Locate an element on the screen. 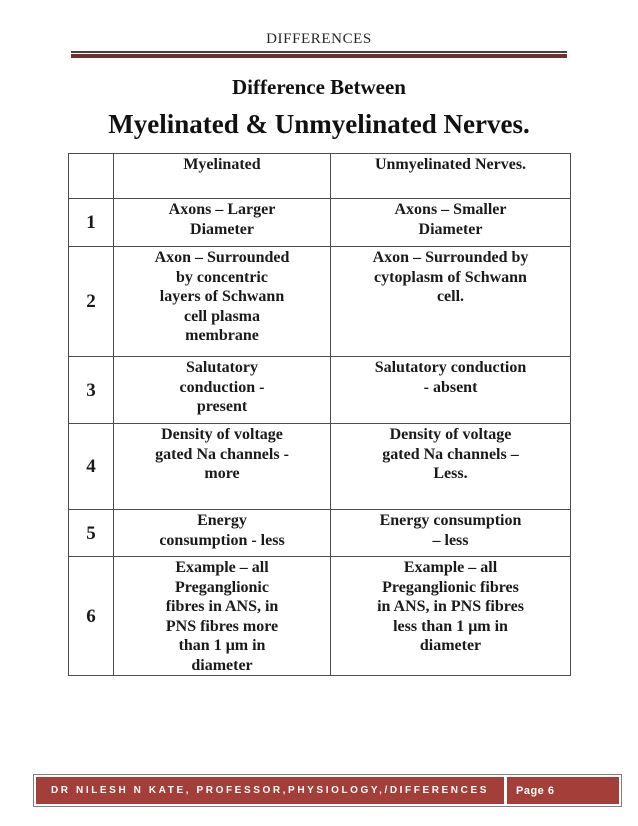  table-header-row: Myelinated Unmyelinated Nerves. is located at coordinates (319, 176).